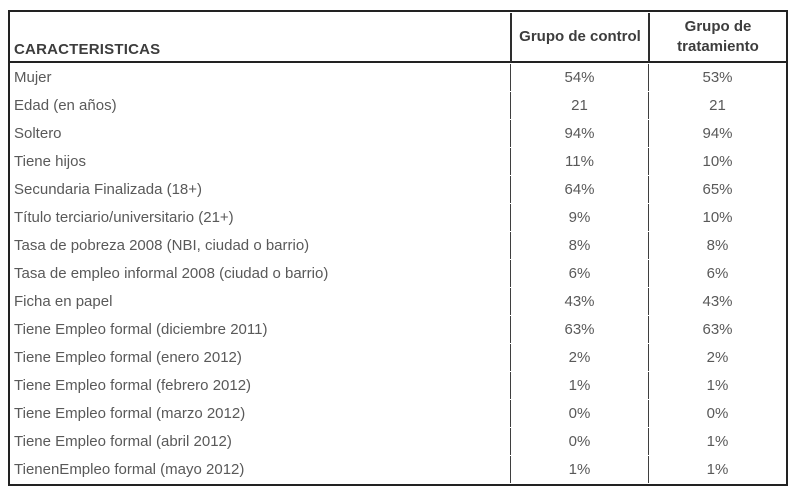  Describe the element at coordinates (260, 38) in the screenshot. I see `column-header-caracteristicas: CARACTERISTICAS` at that location.